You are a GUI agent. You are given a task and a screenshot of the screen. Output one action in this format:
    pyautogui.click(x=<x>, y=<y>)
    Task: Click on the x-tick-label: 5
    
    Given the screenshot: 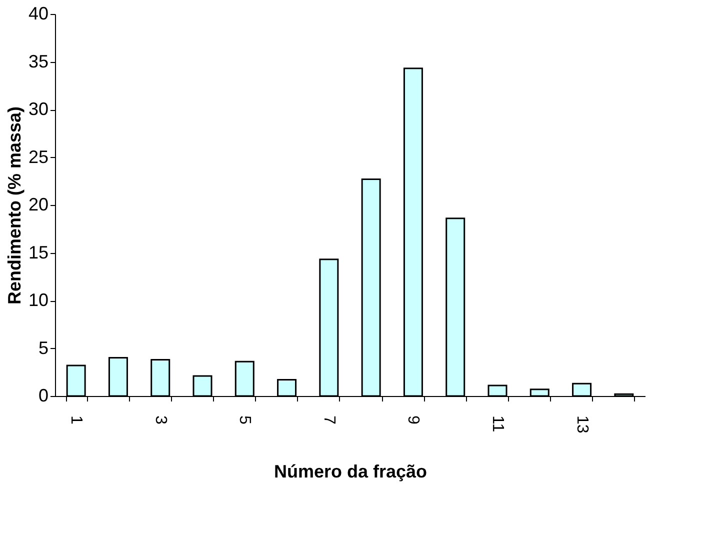 What is the action you would take?
    pyautogui.click(x=245, y=420)
    